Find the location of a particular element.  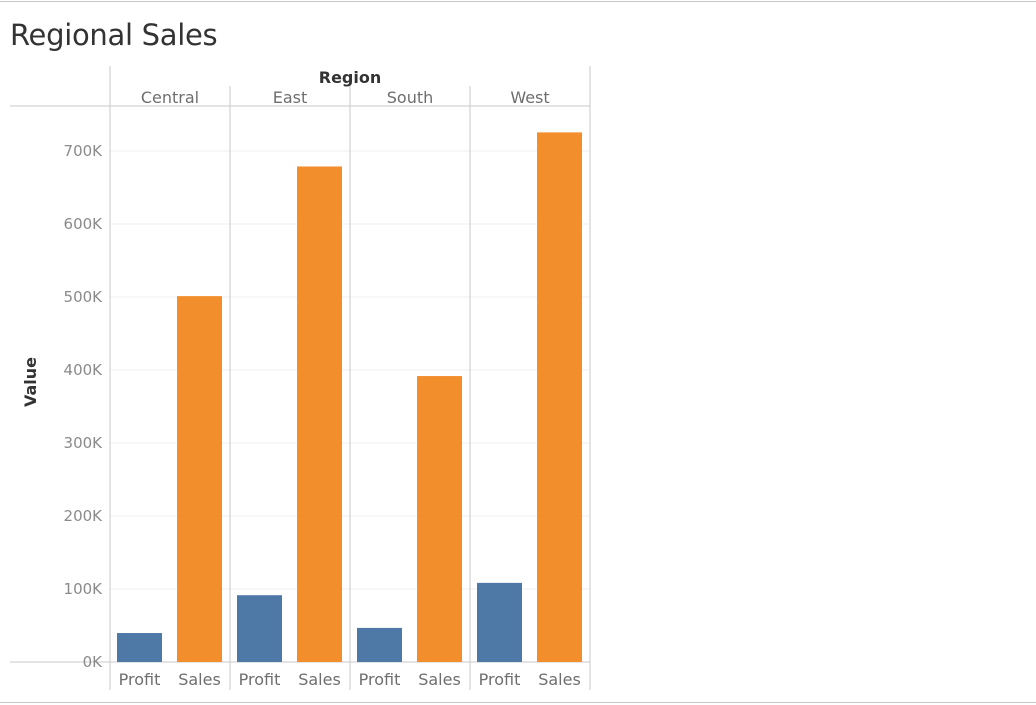

y-axis-label: Value is located at coordinates (30, 382).